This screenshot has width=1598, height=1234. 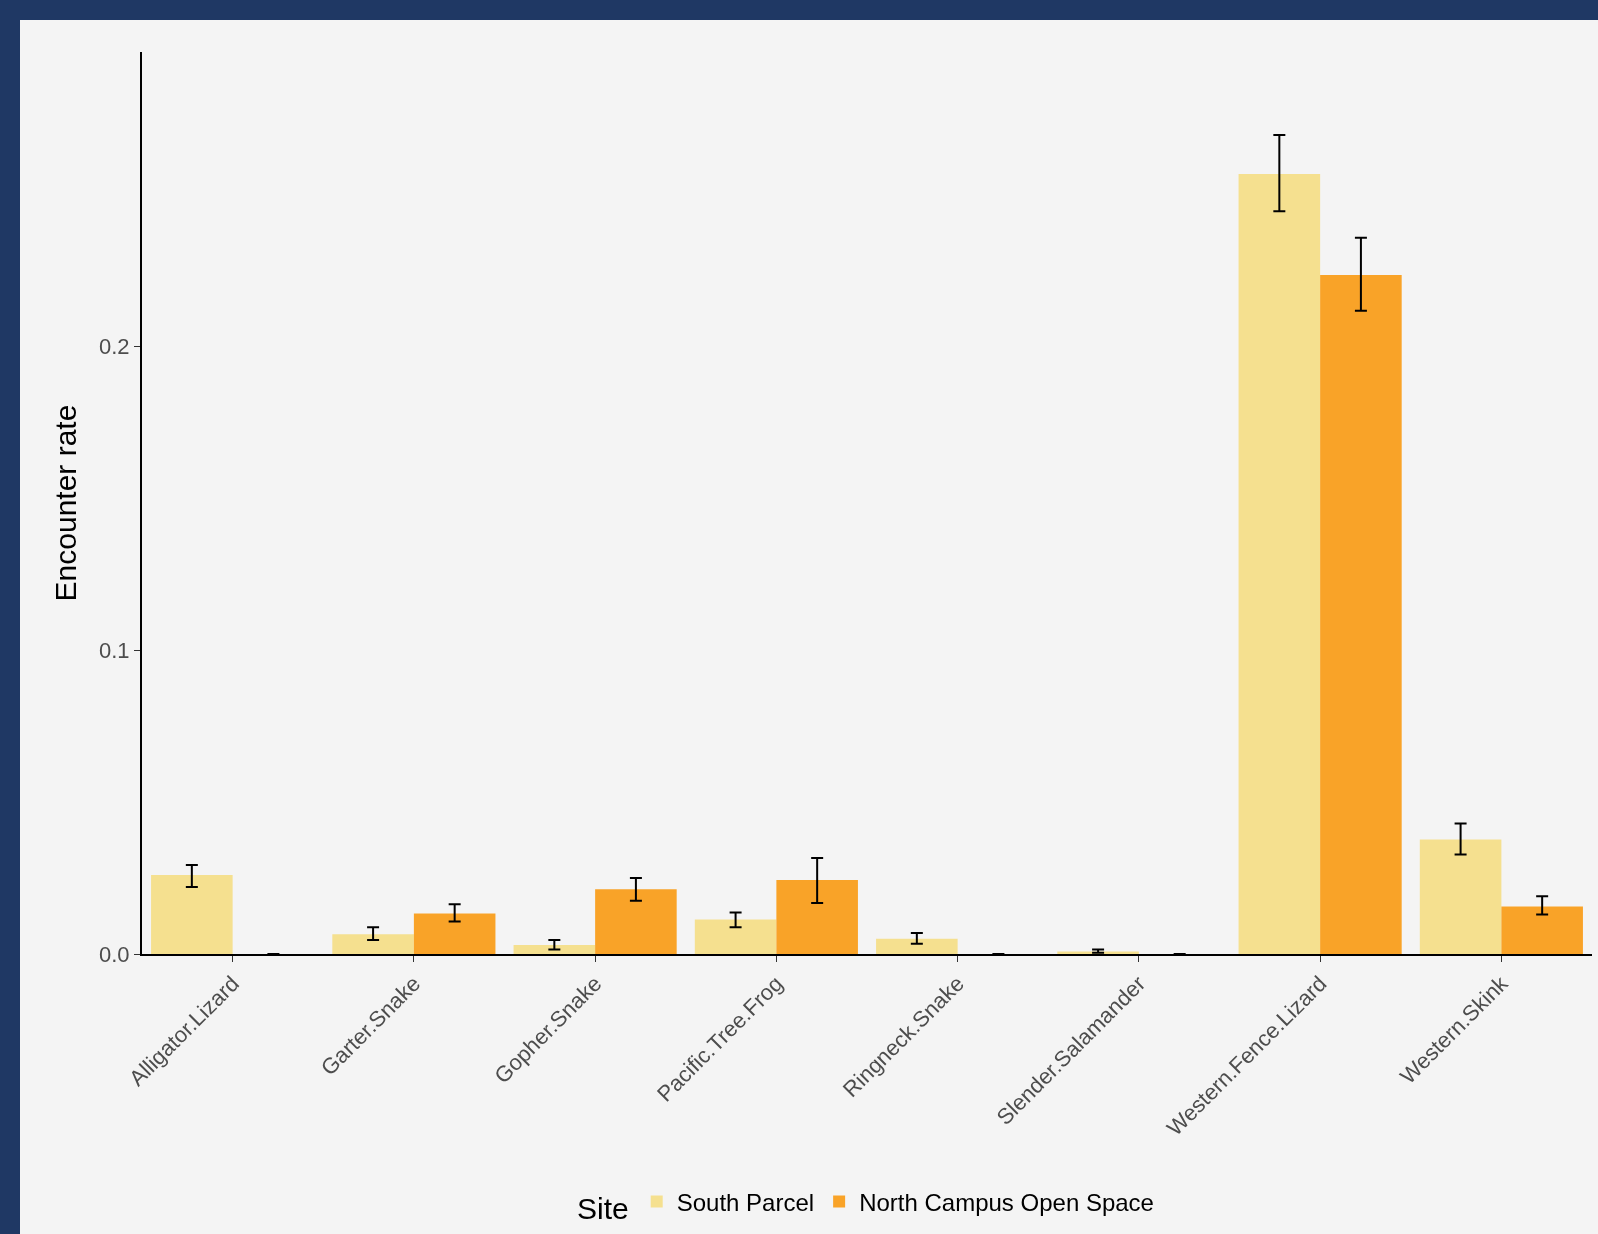 I want to click on y-axis-title: Encounter rate, so click(x=65, y=503).